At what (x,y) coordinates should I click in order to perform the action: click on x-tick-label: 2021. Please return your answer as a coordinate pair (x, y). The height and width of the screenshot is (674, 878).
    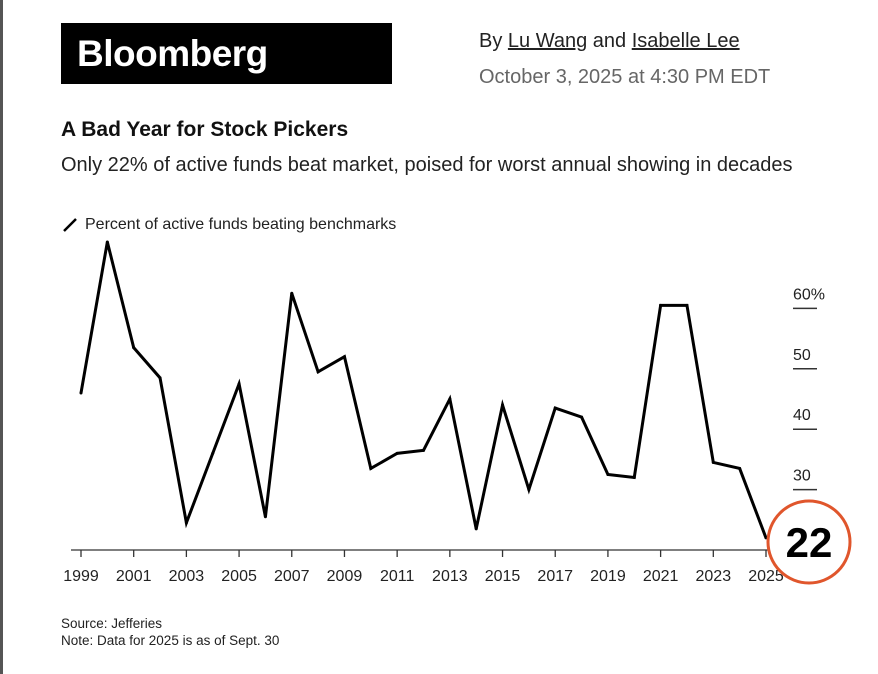
    Looking at the image, I should click on (661, 576).